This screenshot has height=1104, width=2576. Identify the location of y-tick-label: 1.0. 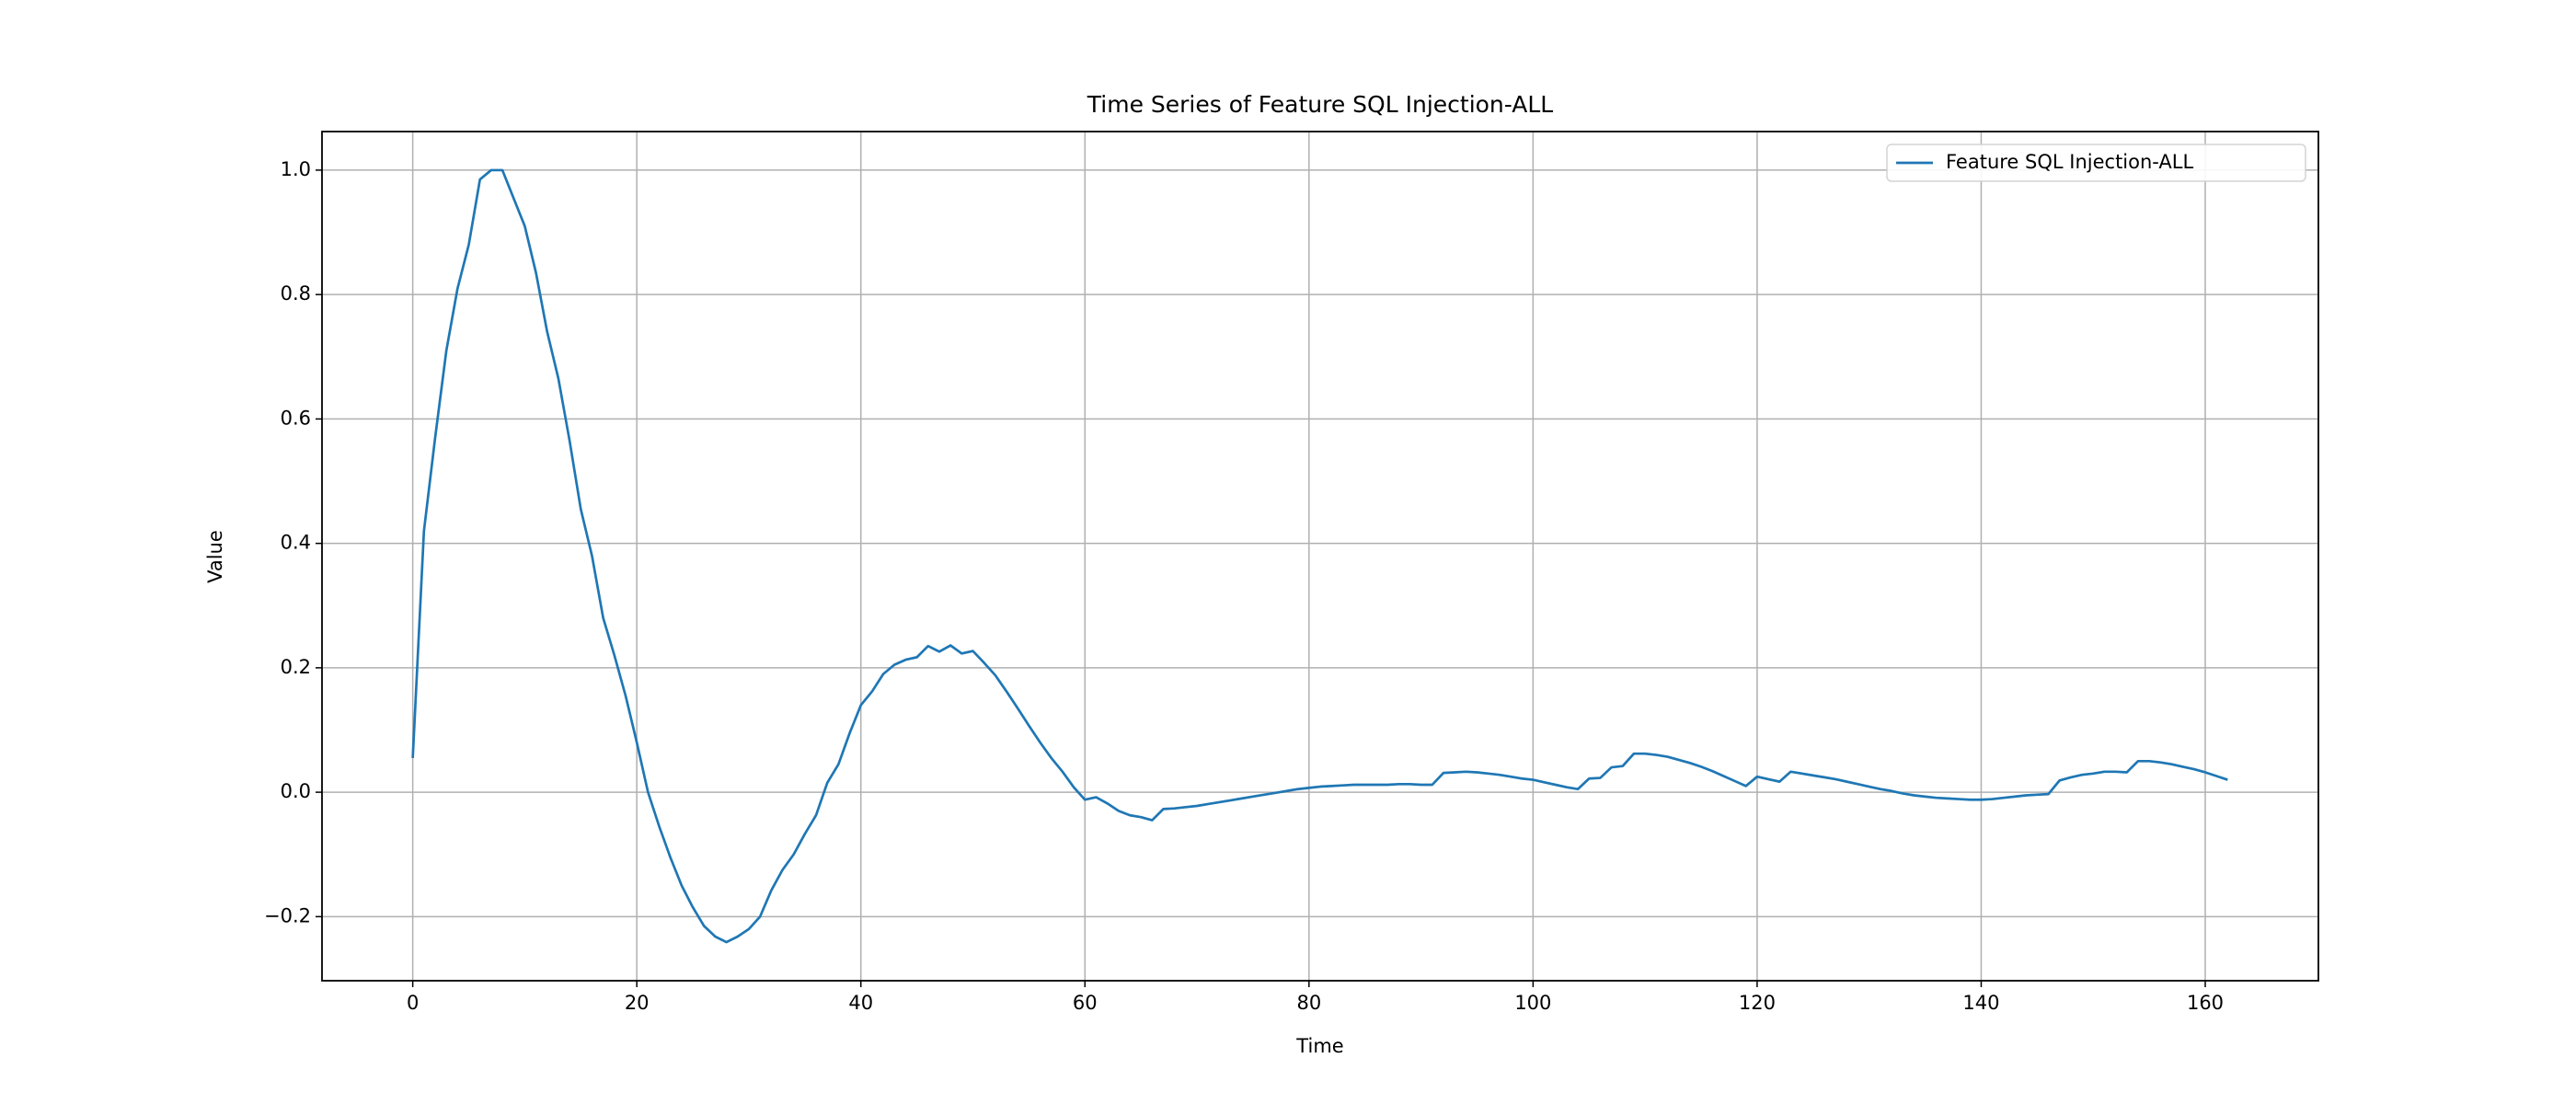
(296, 169).